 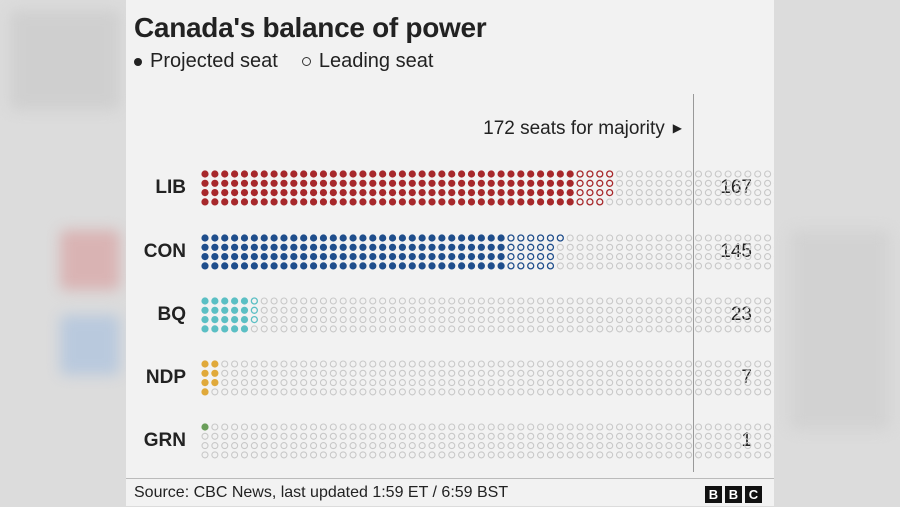 What do you see at coordinates (733, 494) in the screenshot?
I see `bbc-logo: B B C` at bounding box center [733, 494].